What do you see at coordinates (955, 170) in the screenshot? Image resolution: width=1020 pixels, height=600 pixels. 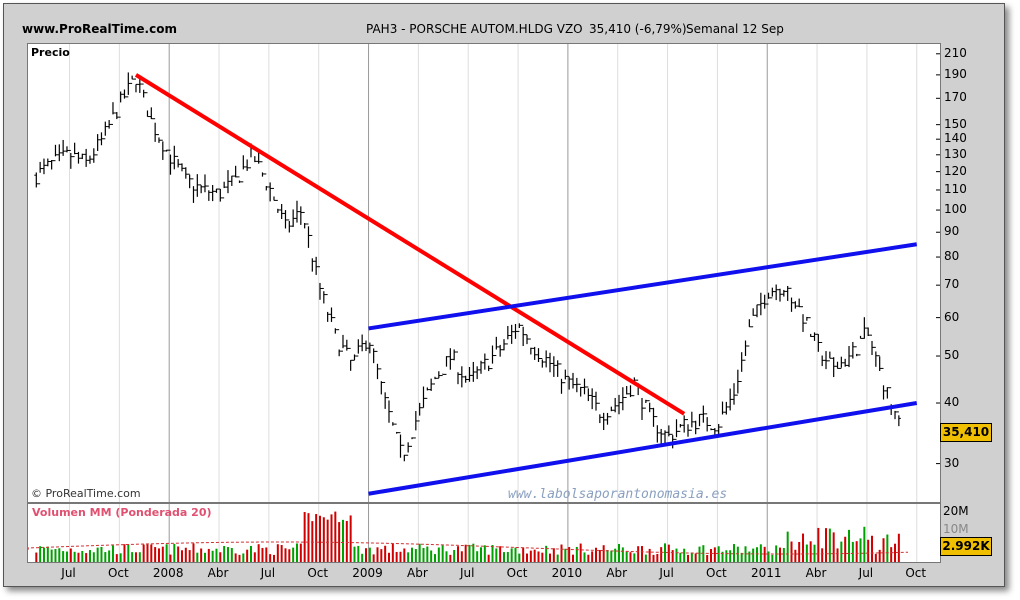 I see `y-tick-label: 120` at bounding box center [955, 170].